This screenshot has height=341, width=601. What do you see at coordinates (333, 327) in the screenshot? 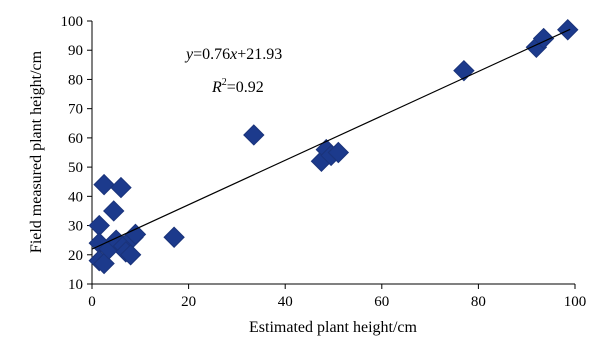
I see `x-axis-label: Estimated plant height/cm` at bounding box center [333, 327].